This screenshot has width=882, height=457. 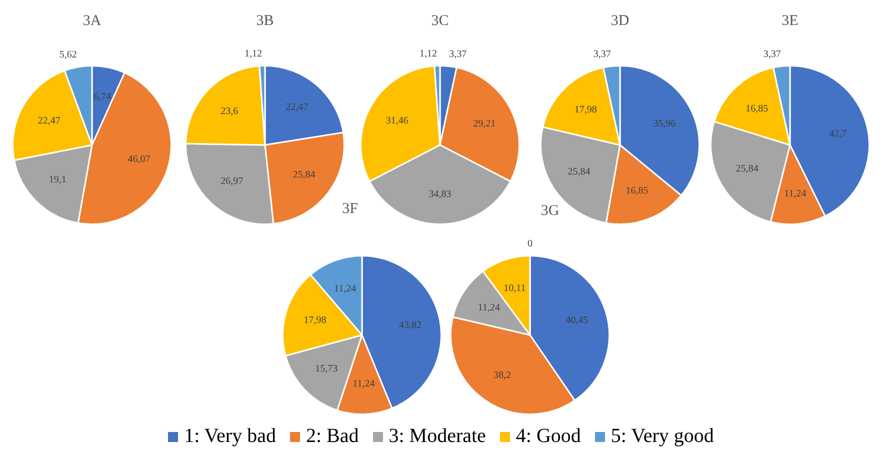 I want to click on data-label: 6,74, so click(x=103, y=97).